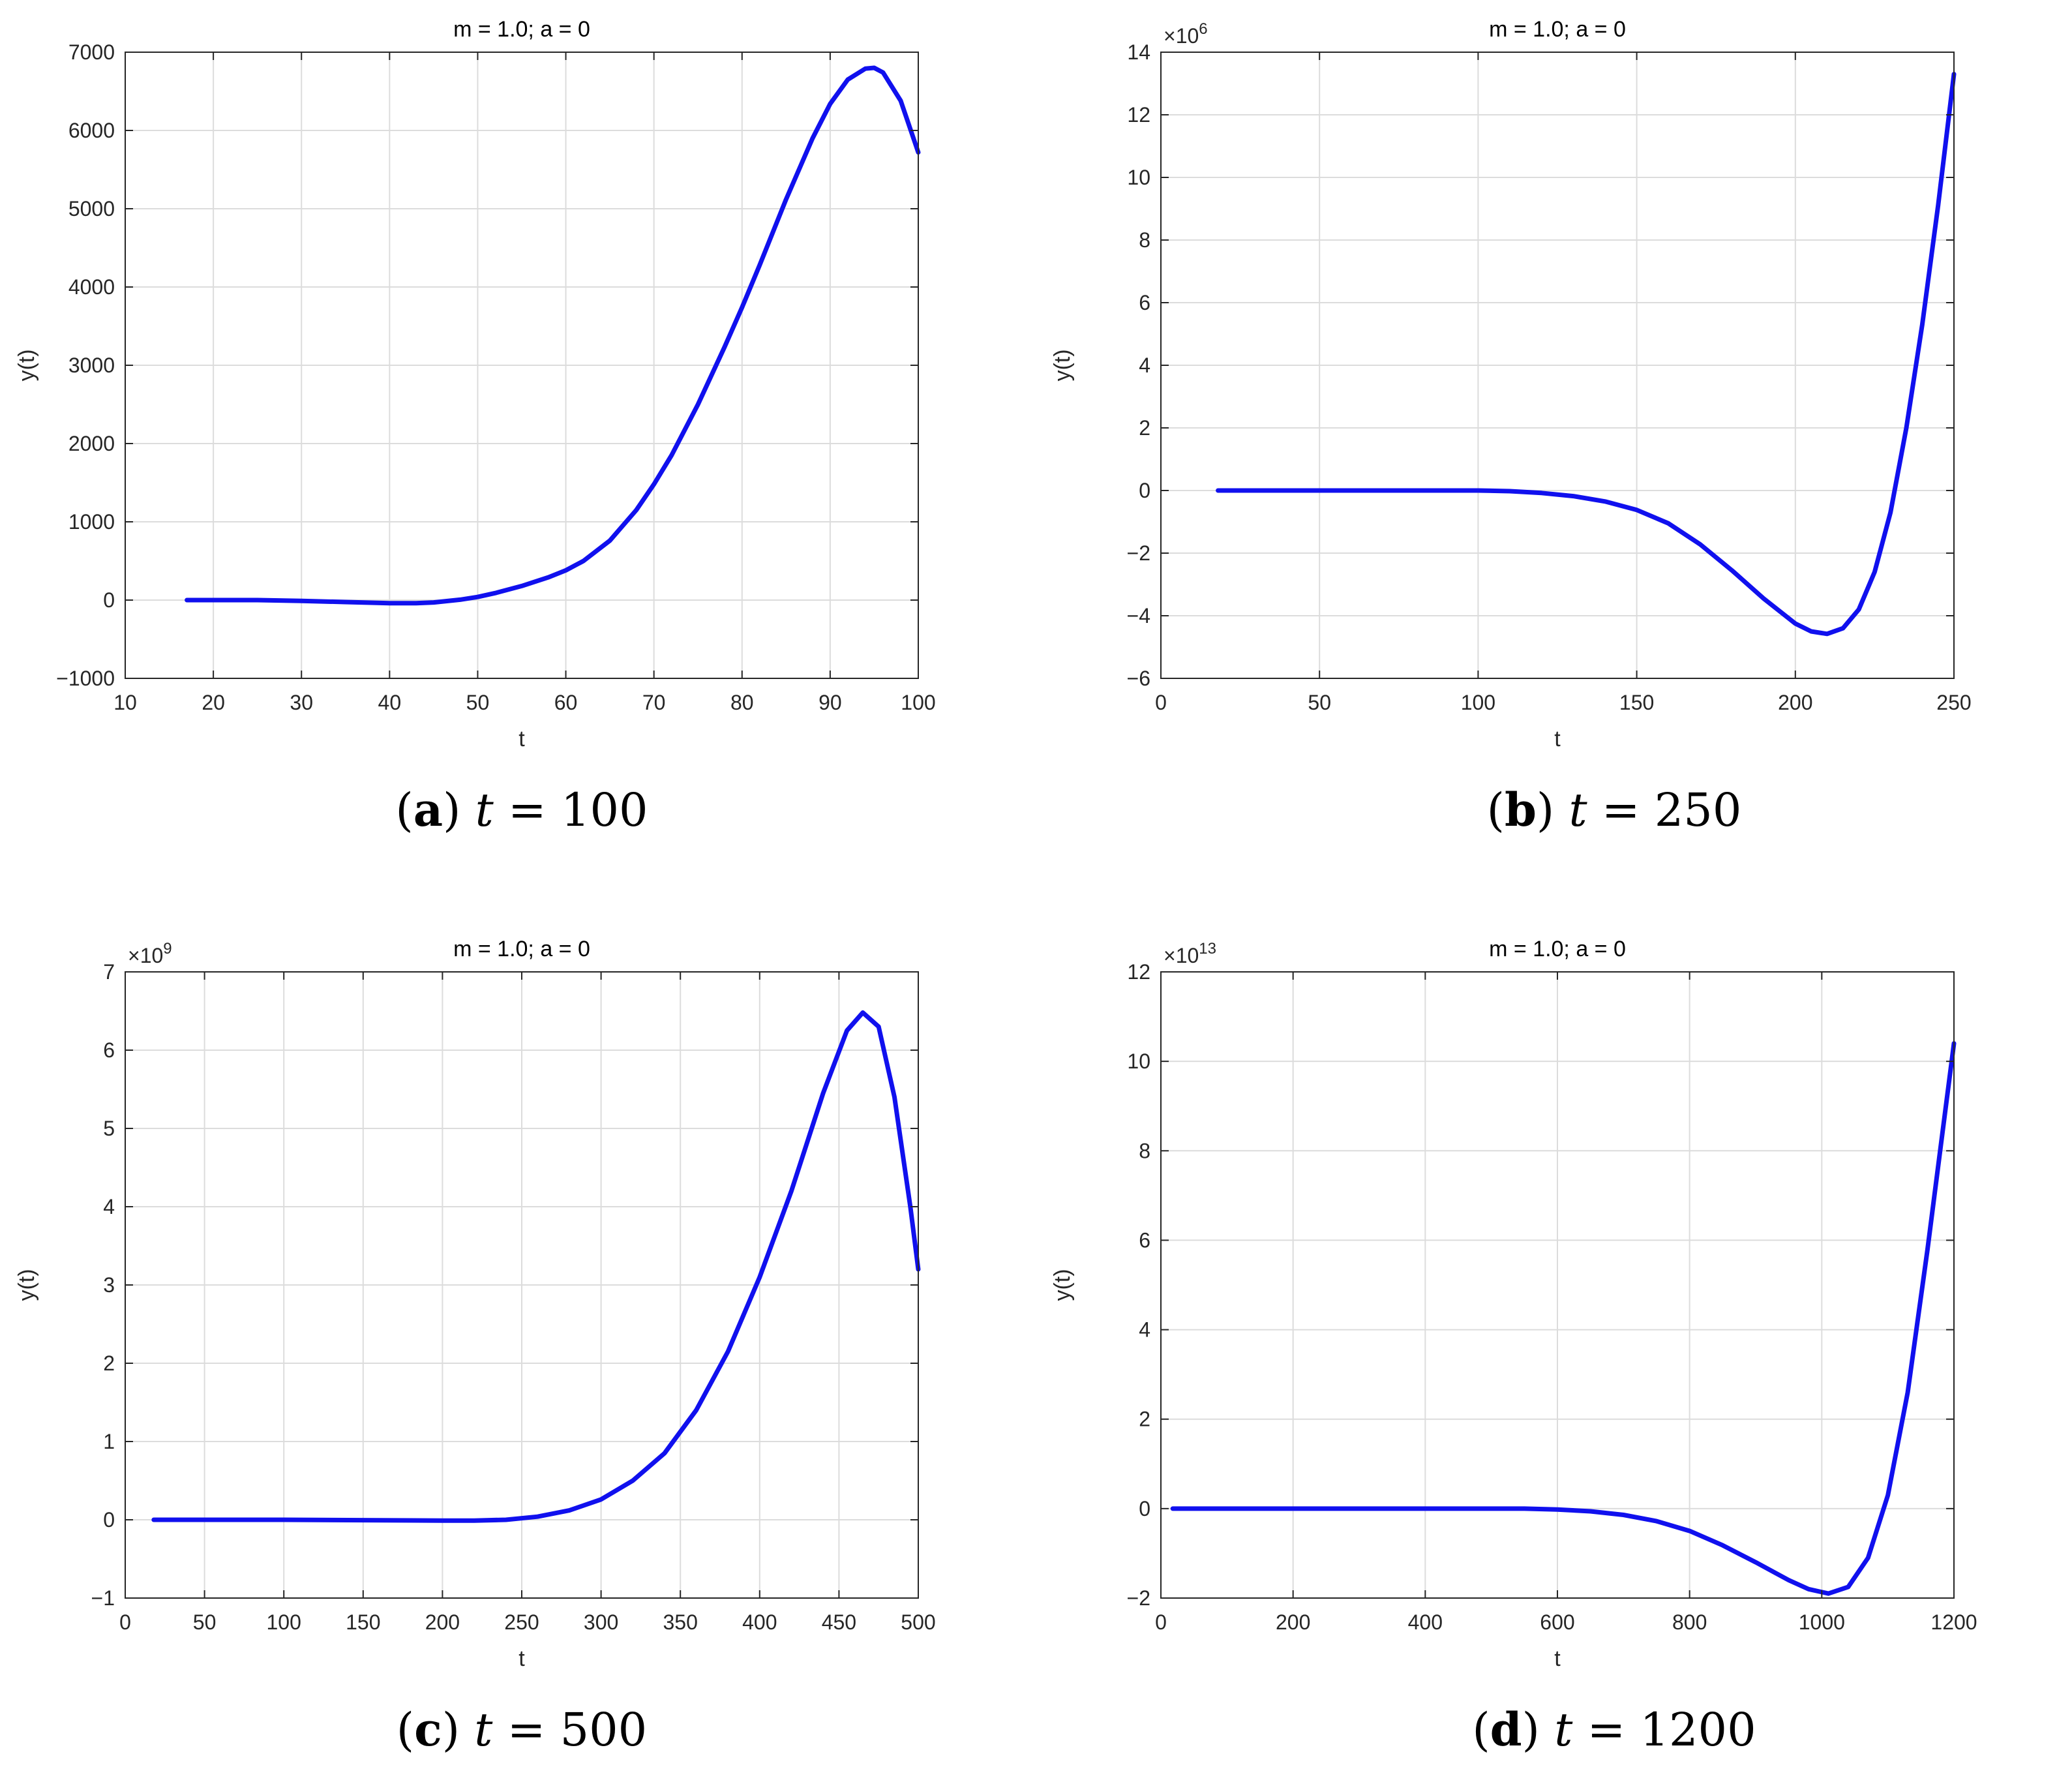  Describe the element at coordinates (742, 702) in the screenshot. I see `x-tick-label: 80` at that location.